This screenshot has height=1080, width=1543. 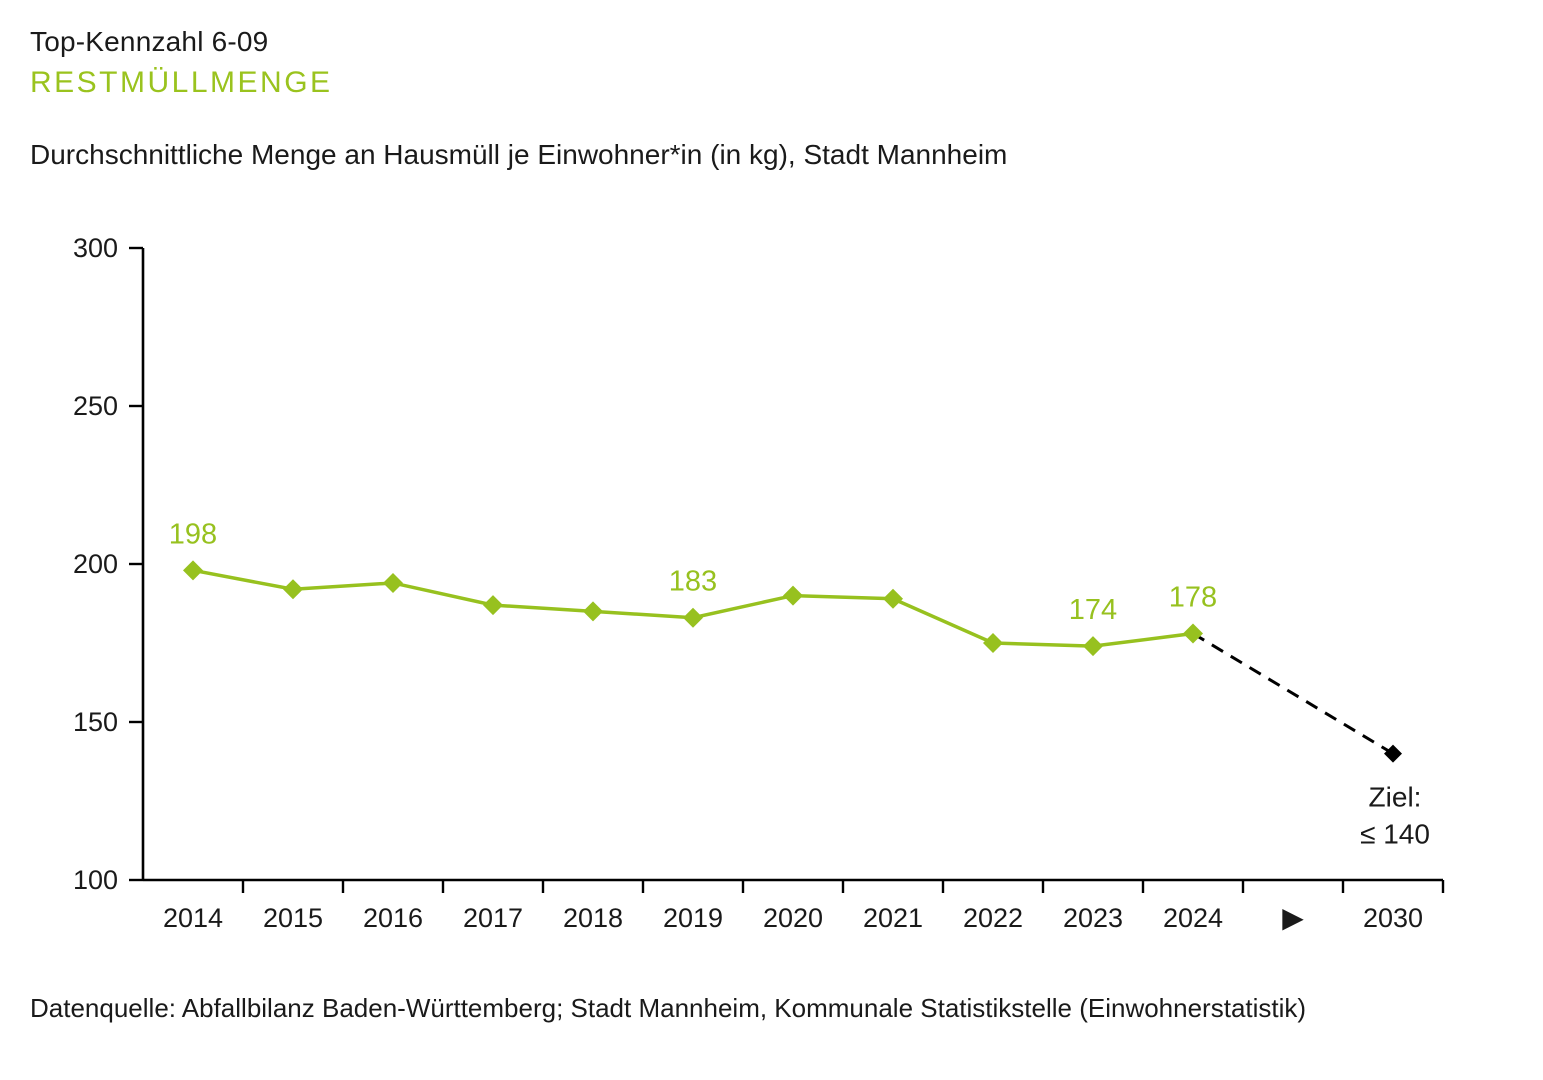 I want to click on x-axis-tick-label: 2021, so click(x=893, y=918).